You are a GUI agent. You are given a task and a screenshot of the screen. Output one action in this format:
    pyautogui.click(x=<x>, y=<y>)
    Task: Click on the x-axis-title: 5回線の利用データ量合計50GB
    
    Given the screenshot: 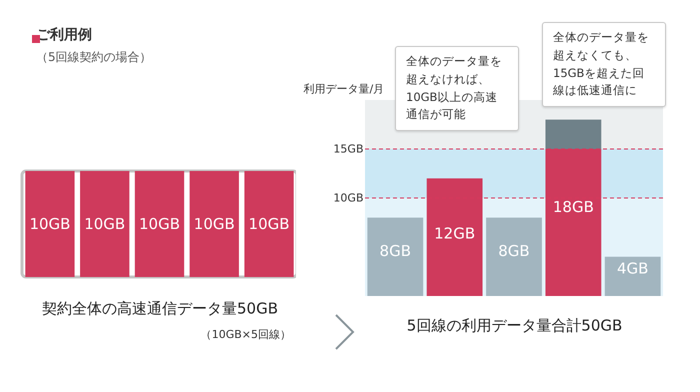 What is the action you would take?
    pyautogui.click(x=514, y=325)
    